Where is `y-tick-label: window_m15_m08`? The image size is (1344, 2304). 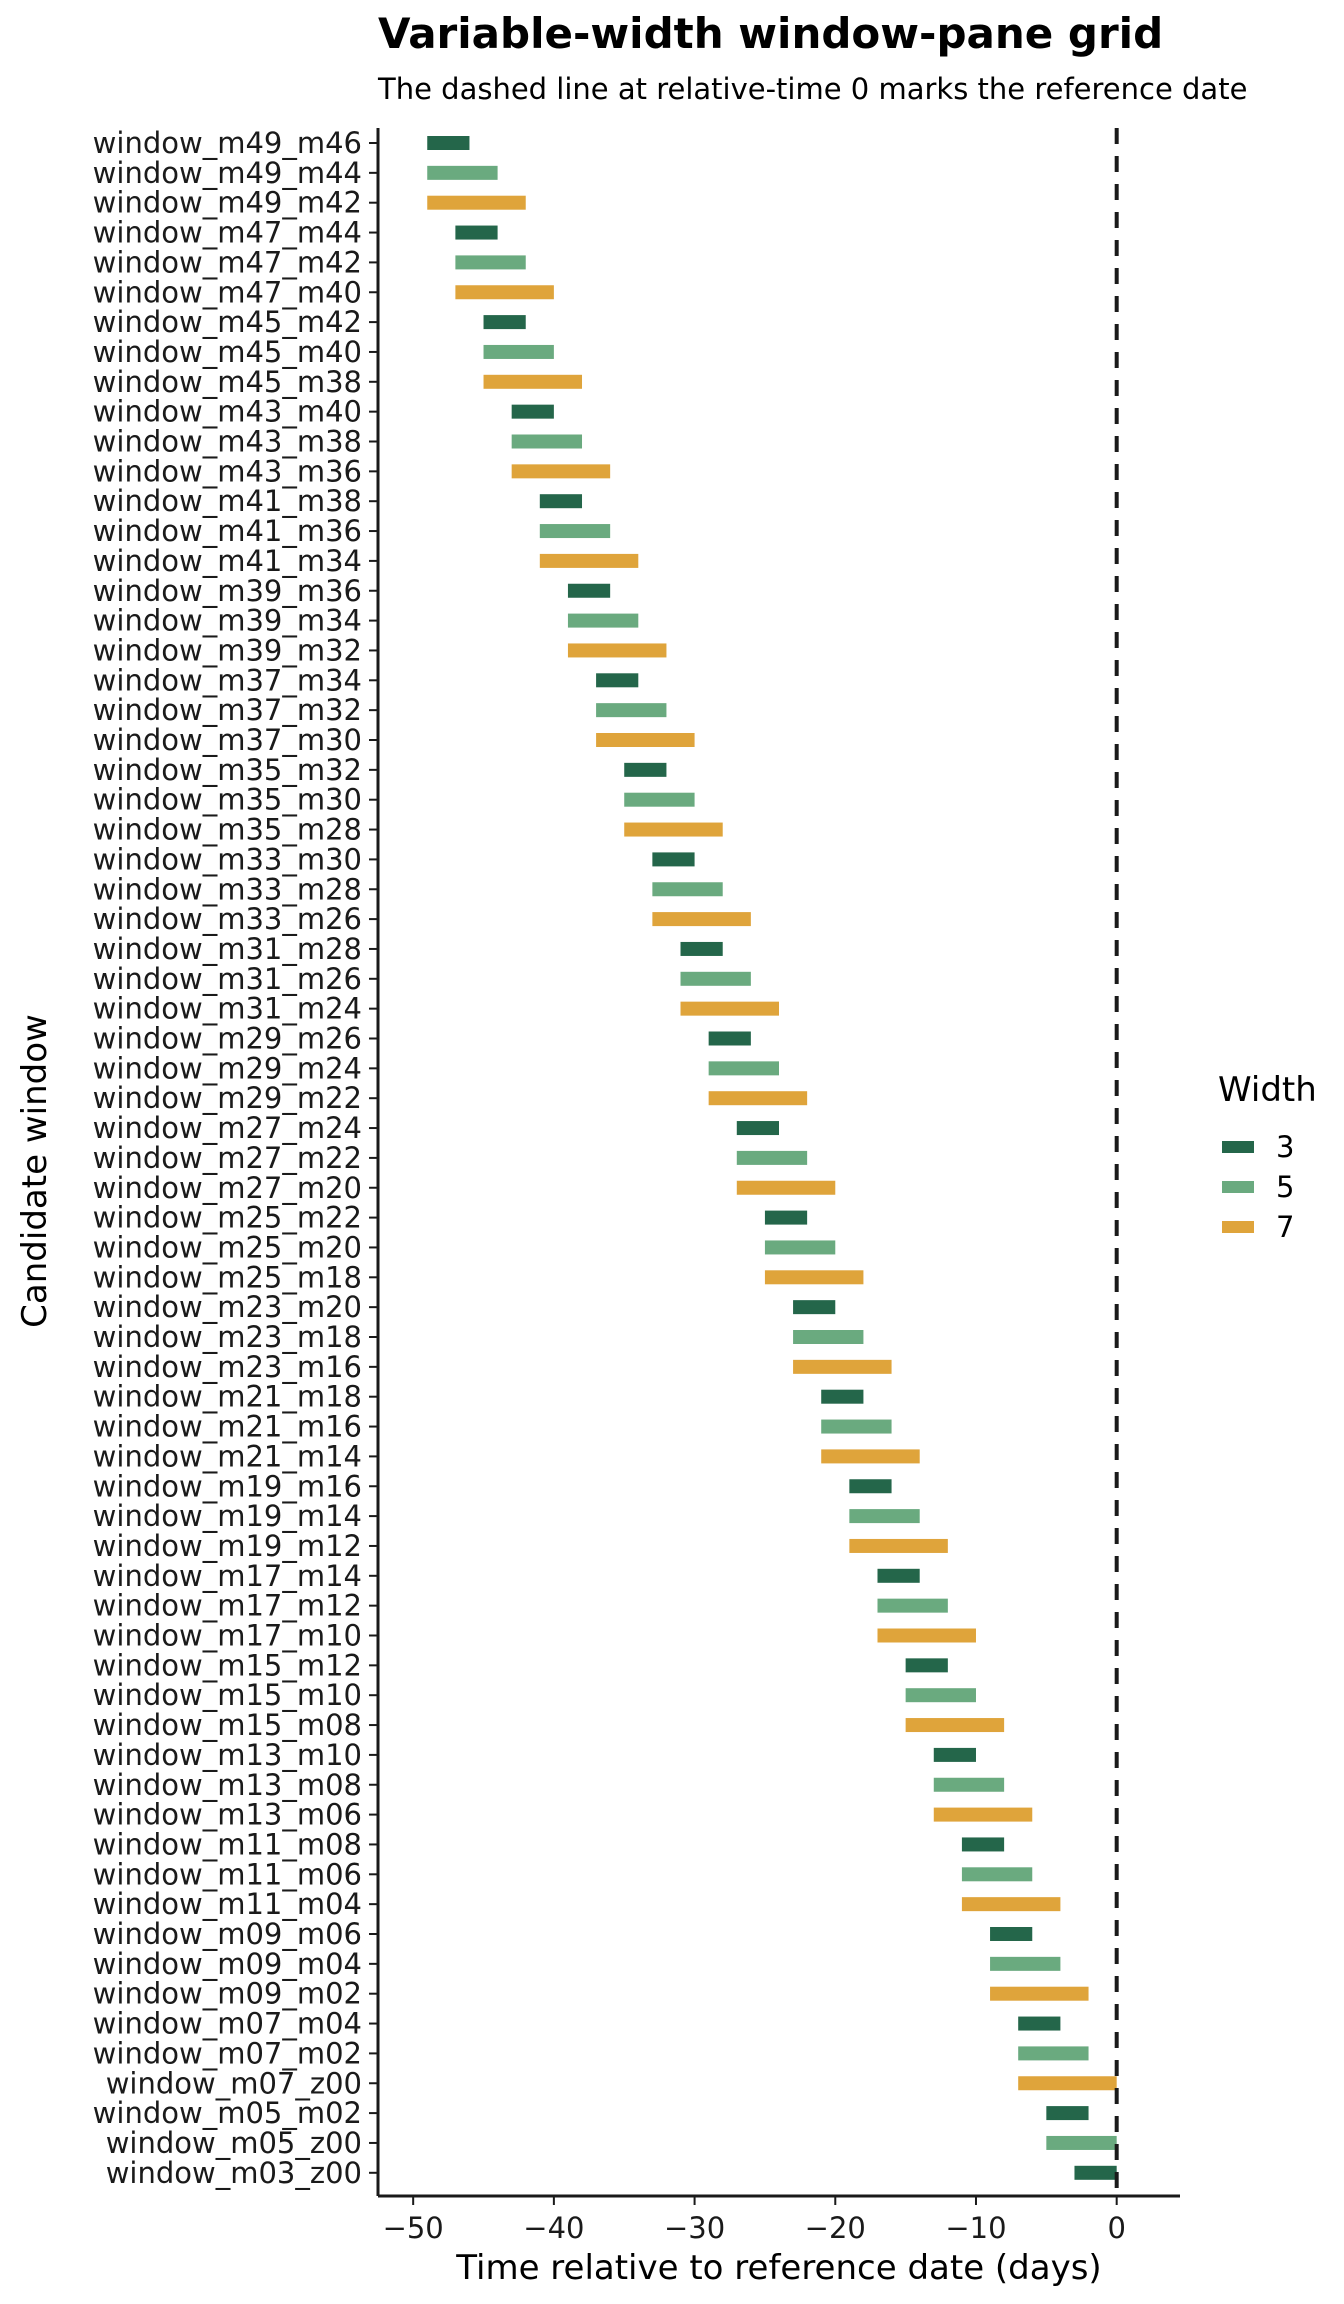 y-tick-label: window_m15_m08 is located at coordinates (227, 1725).